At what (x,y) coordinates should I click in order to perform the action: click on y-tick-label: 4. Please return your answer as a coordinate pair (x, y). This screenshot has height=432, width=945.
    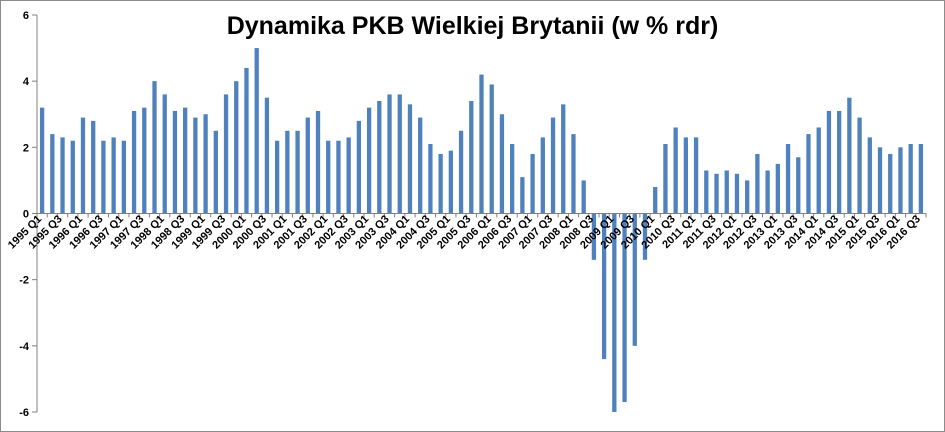
    Looking at the image, I should click on (26, 82).